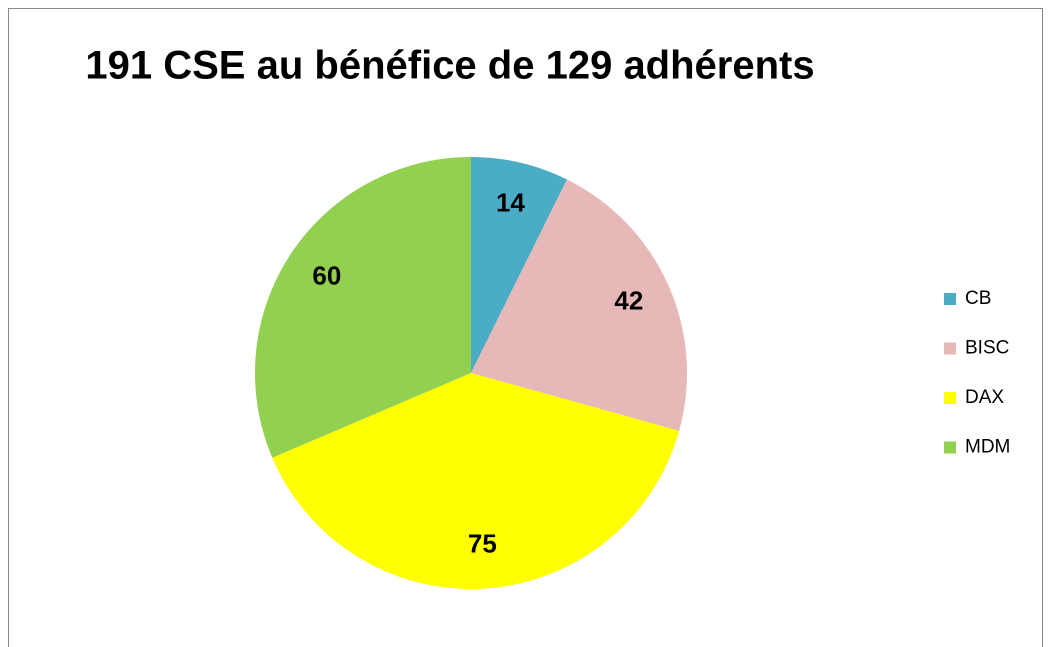  Describe the element at coordinates (510, 203) in the screenshot. I see `data-label: 14` at that location.